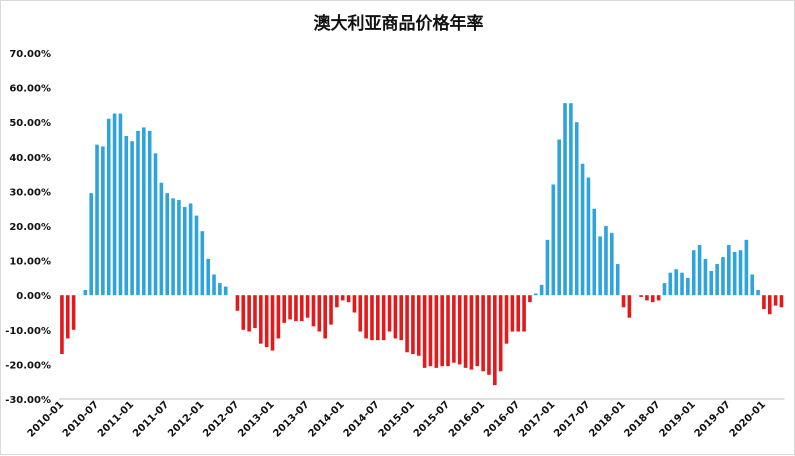  Describe the element at coordinates (256, 419) in the screenshot. I see `x-tick-label: 2013-01` at that location.